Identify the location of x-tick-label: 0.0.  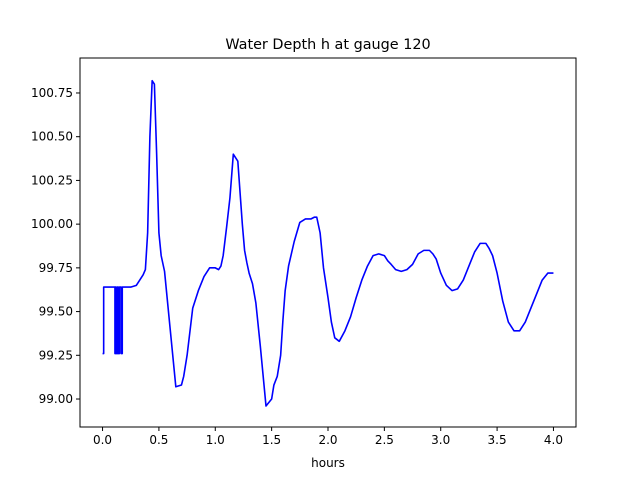
(102, 440).